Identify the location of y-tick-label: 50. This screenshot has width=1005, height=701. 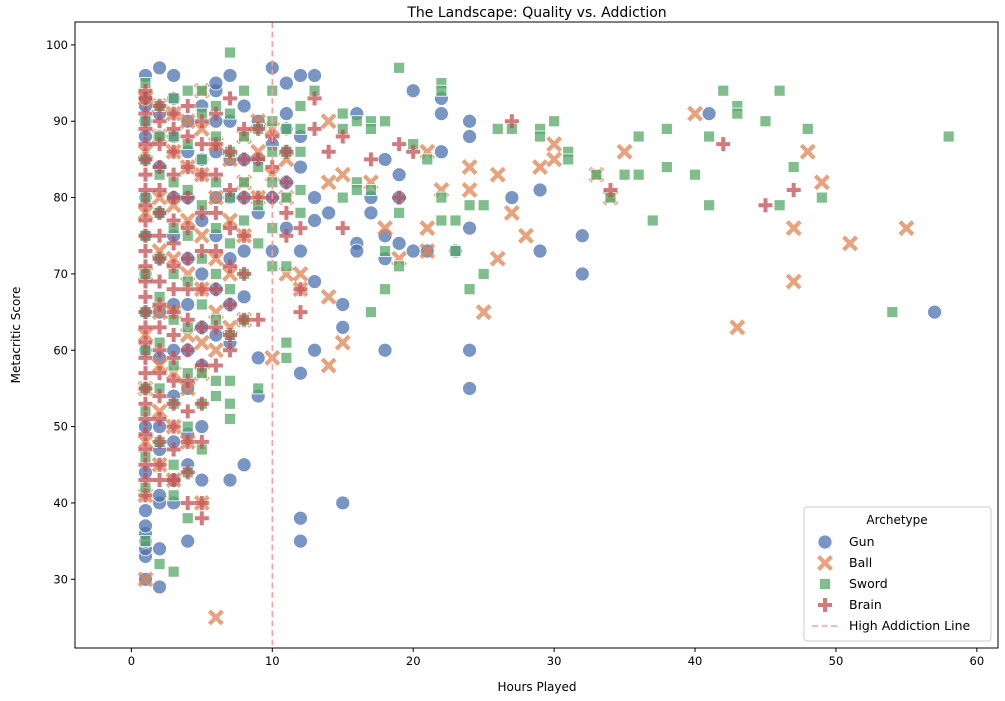
(60, 427).